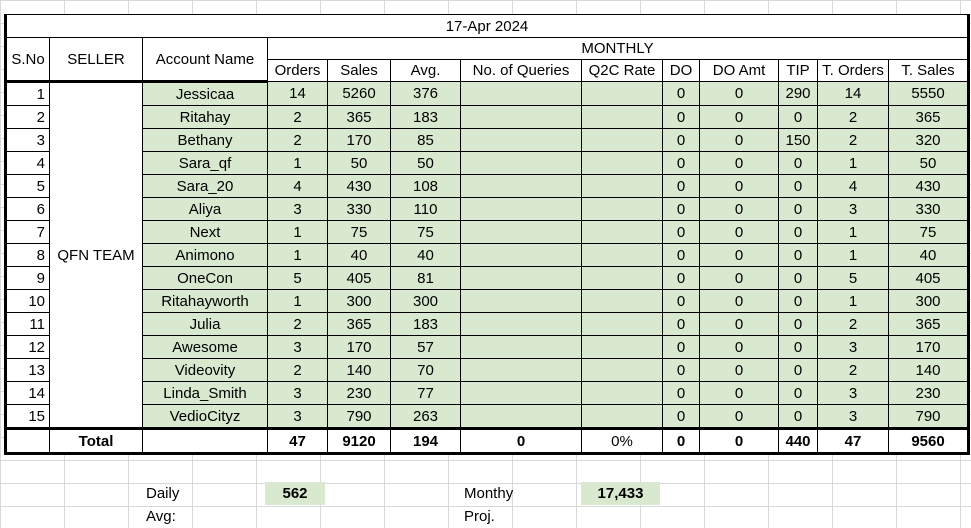 The width and height of the screenshot is (971, 528). What do you see at coordinates (798, 93) in the screenshot?
I see `row-tip: 290` at bounding box center [798, 93].